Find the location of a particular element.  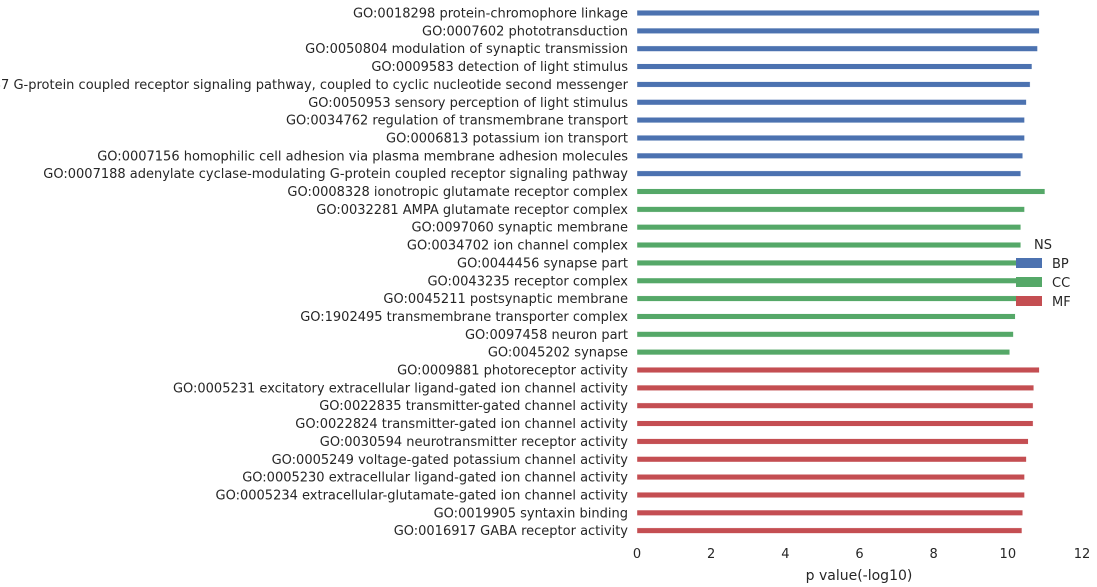

category-label: GO:0045202 synapse is located at coordinates (558, 353).